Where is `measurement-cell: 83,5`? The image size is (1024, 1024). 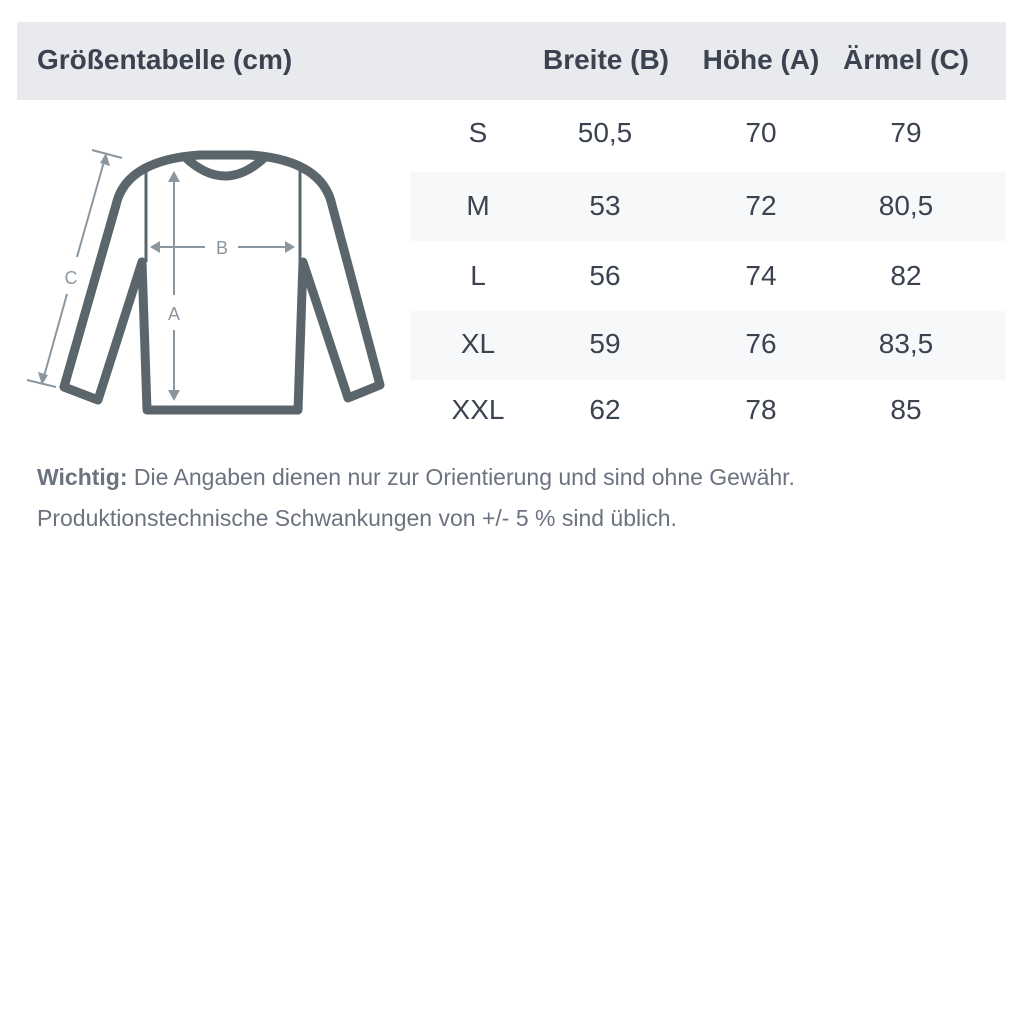 measurement-cell: 83,5 is located at coordinates (906, 343).